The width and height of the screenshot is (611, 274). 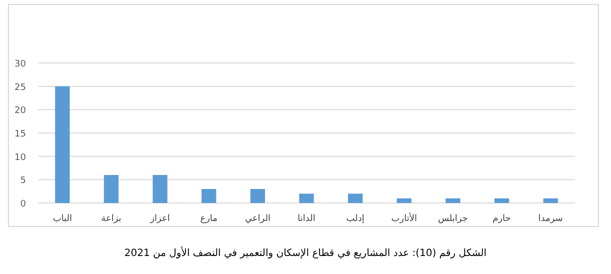 I want to click on y-tick-label: 5, so click(x=23, y=181).